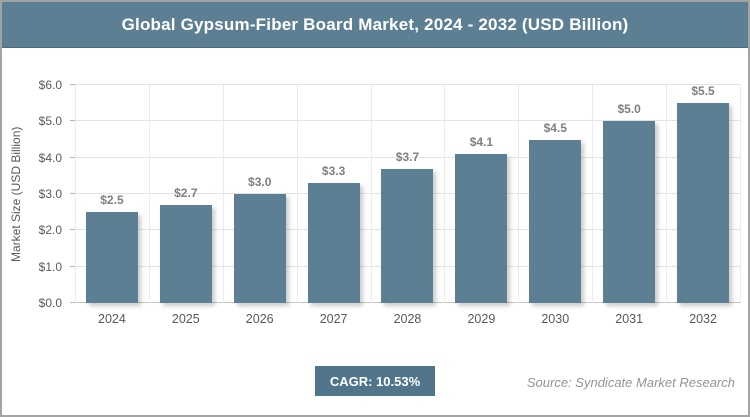 Image resolution: width=750 pixels, height=417 pixels. I want to click on x-tick-label: 2030, so click(555, 319).